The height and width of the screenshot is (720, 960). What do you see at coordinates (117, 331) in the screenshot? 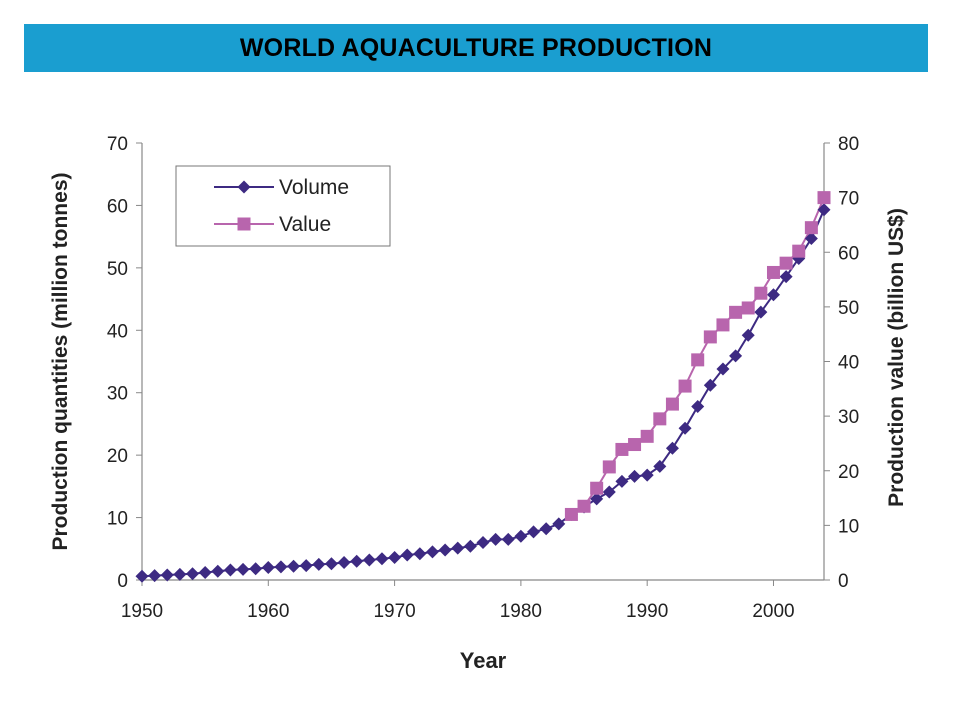
I see `y-left-tick-label: 40` at bounding box center [117, 331].